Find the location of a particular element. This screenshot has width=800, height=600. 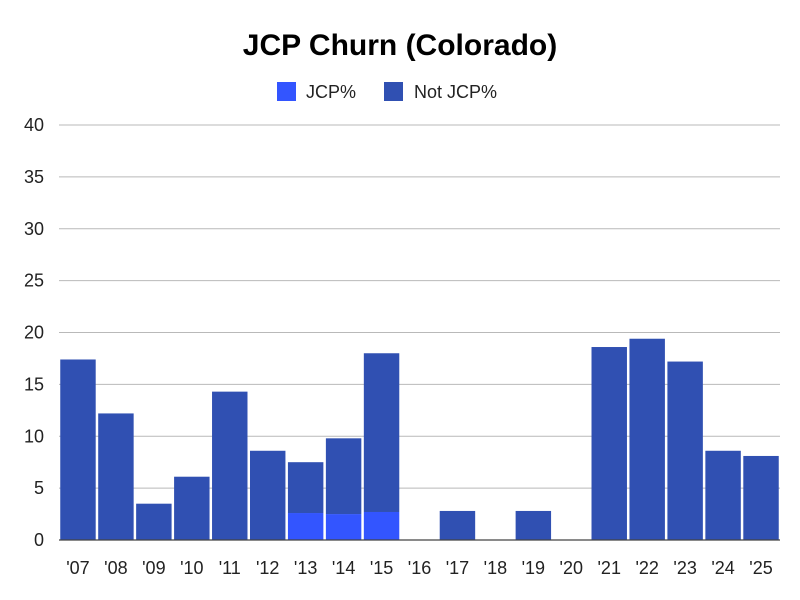

legend: JCP% Not JCP% is located at coordinates (387, 92).